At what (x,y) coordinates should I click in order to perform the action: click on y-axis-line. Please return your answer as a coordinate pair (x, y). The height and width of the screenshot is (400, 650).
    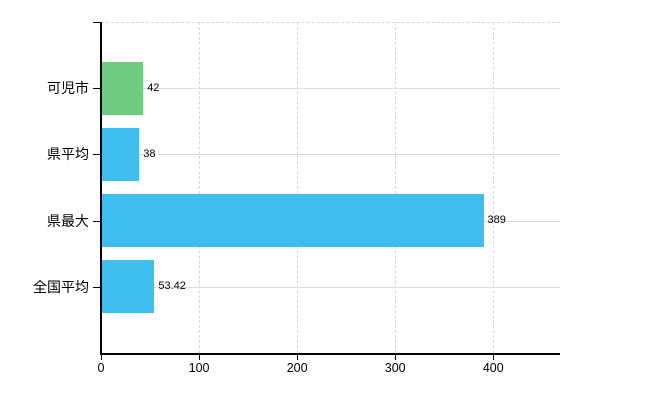
    Looking at the image, I should click on (101, 187).